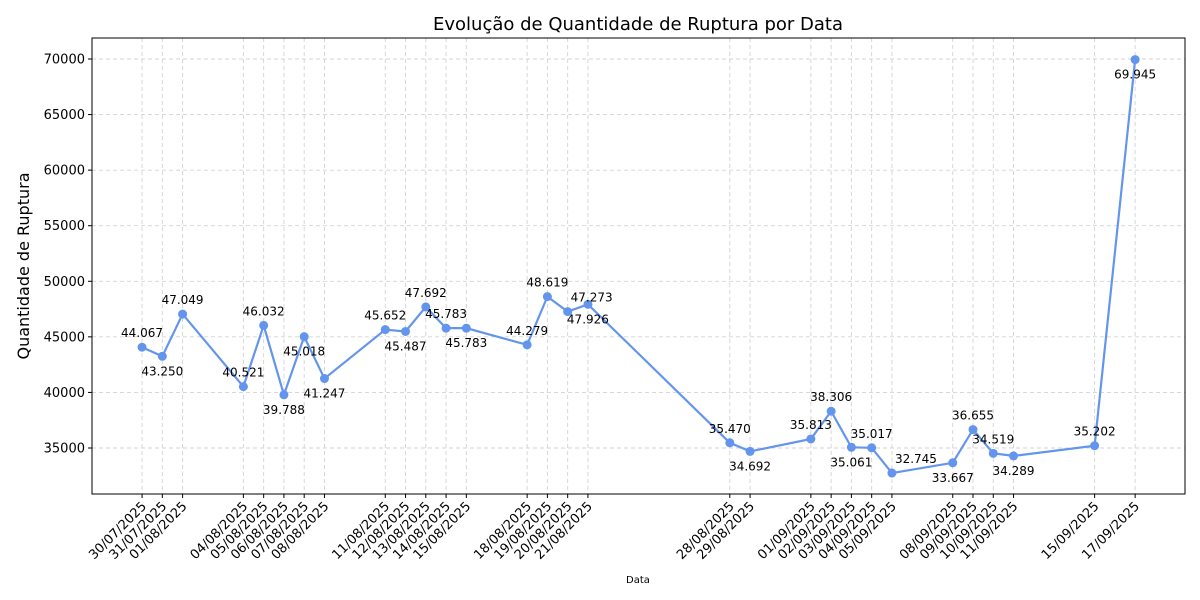 The height and width of the screenshot is (600, 1200). What do you see at coordinates (953, 478) in the screenshot?
I see `data-label: 33.667` at bounding box center [953, 478].